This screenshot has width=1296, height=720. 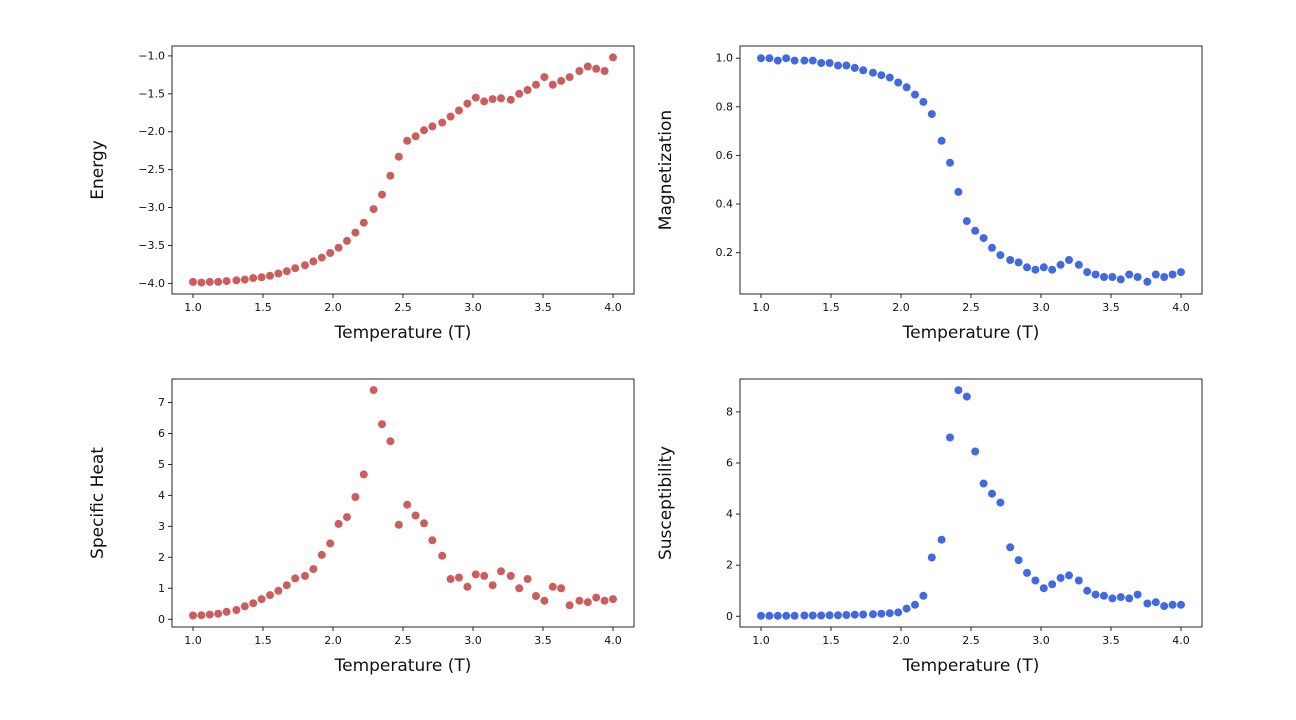 I want to click on svg-text: 0.2, so click(x=725, y=252).